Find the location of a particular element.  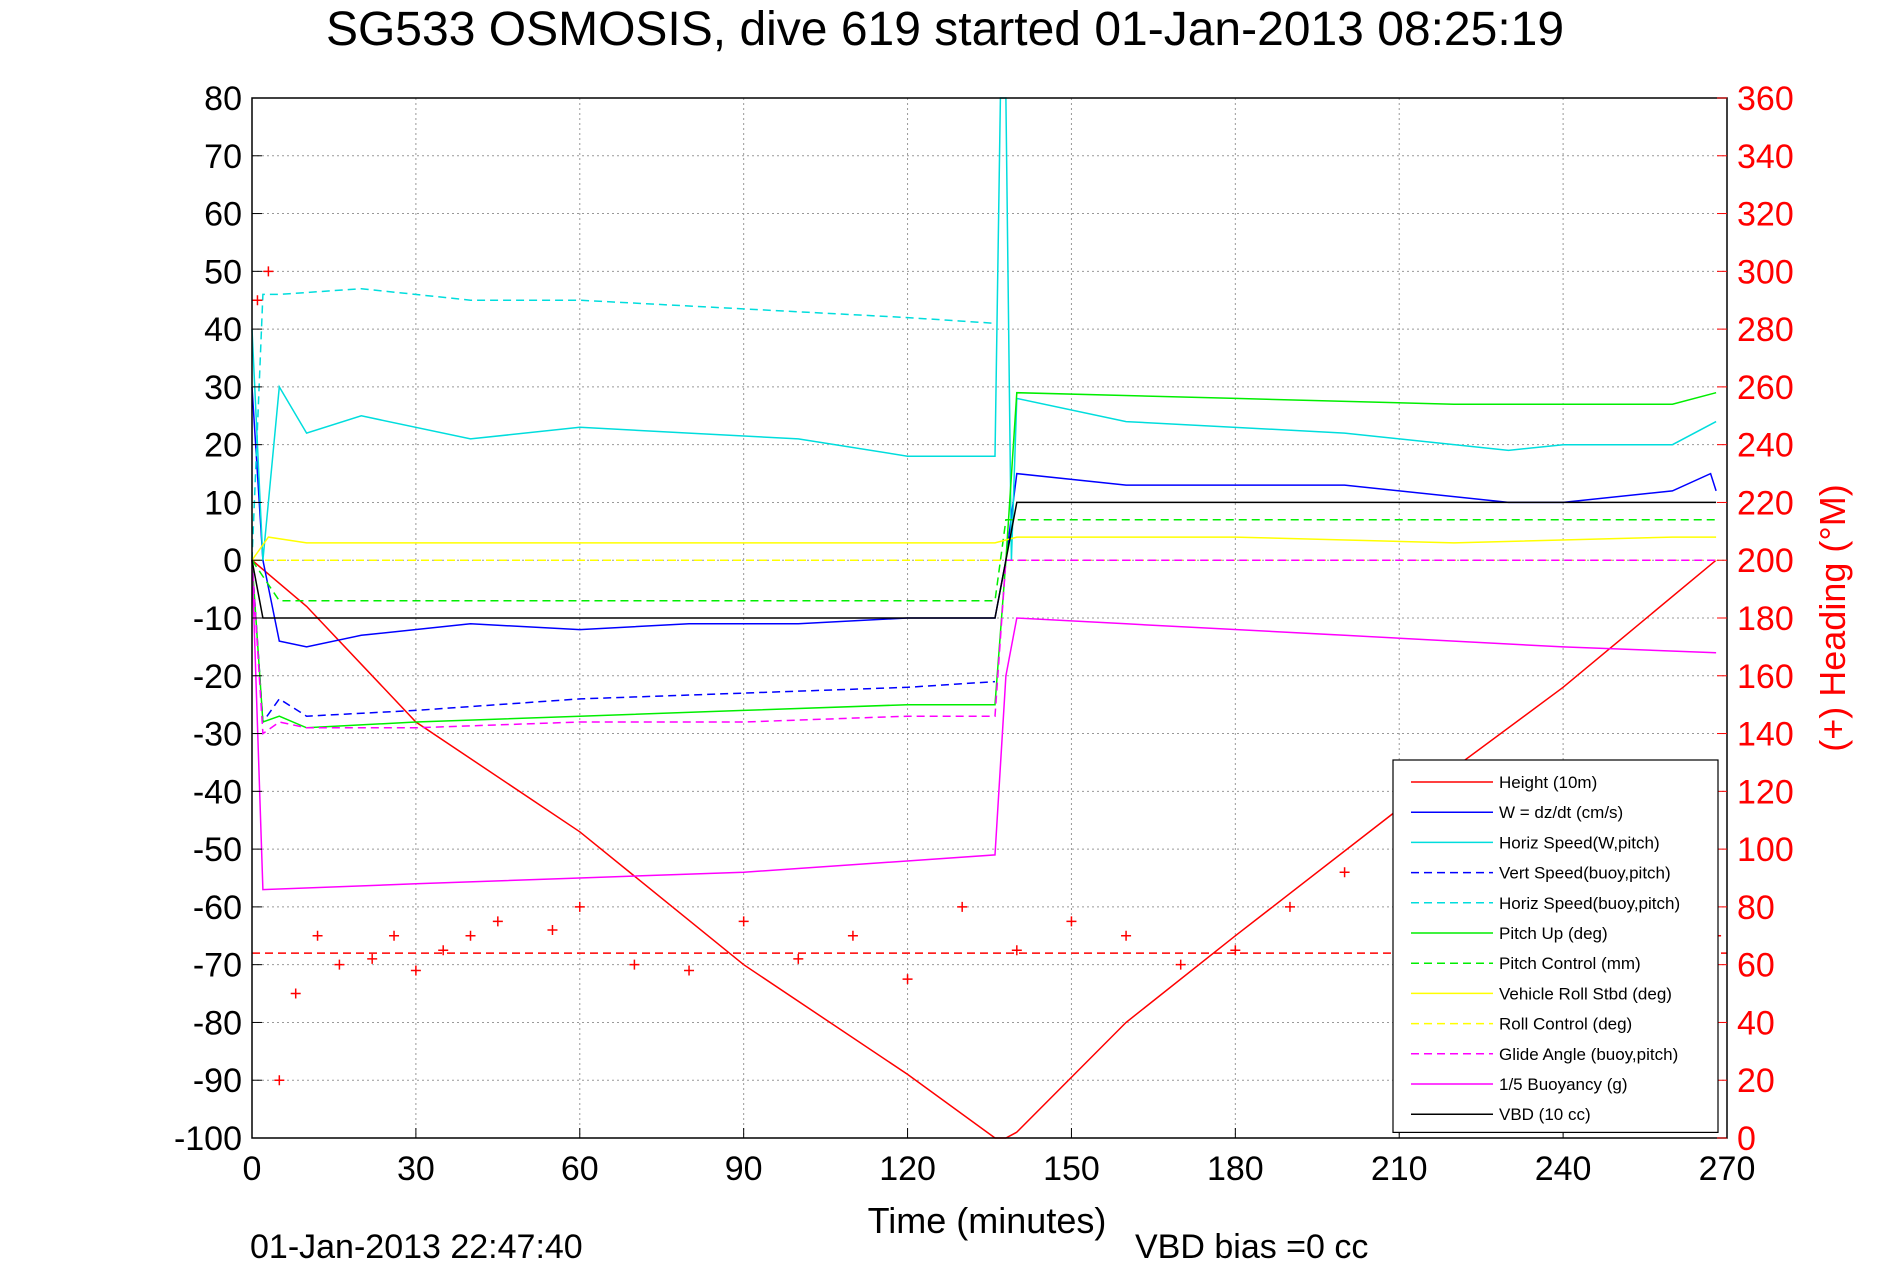

right-tick-label: 240 is located at coordinates (1765, 446).